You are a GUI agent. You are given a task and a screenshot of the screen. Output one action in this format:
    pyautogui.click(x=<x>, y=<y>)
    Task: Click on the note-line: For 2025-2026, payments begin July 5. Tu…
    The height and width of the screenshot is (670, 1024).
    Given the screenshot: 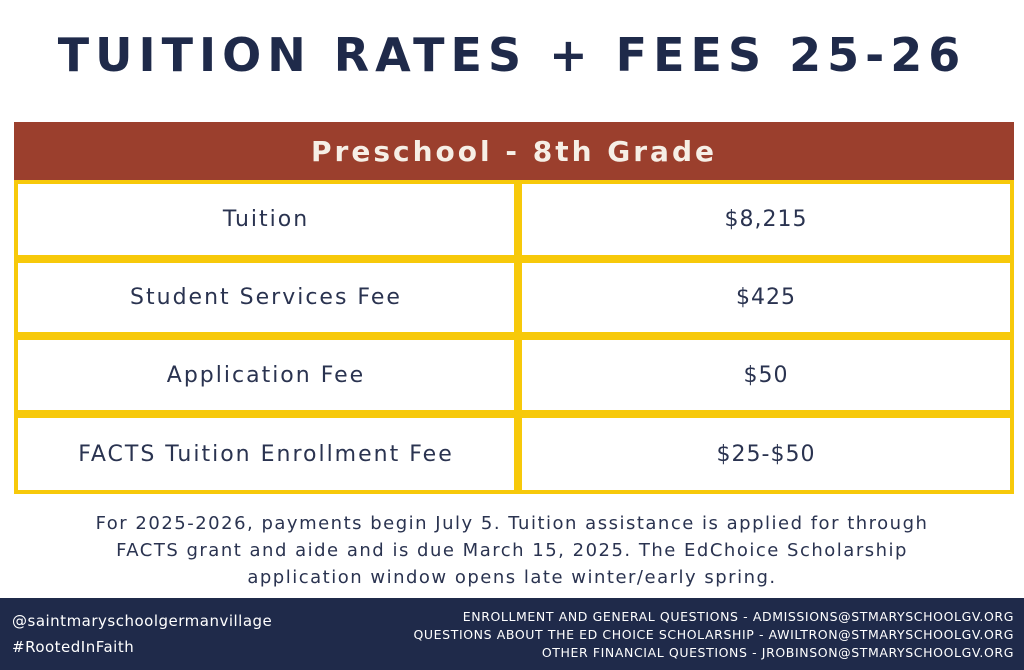 What is the action you would take?
    pyautogui.click(x=512, y=523)
    